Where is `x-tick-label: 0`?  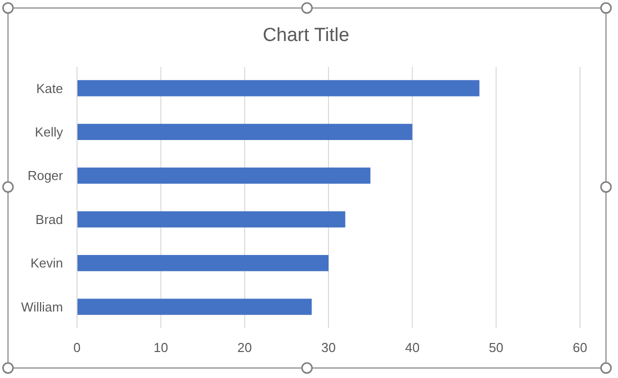 x-tick-label: 0 is located at coordinates (77, 347).